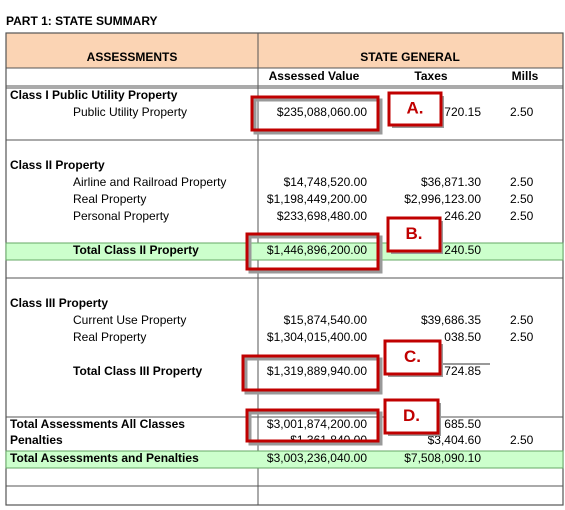 This screenshot has height=510, width=565. What do you see at coordinates (82, 21) in the screenshot?
I see `page-title: PART 1: STATE SUMMARY` at bounding box center [82, 21].